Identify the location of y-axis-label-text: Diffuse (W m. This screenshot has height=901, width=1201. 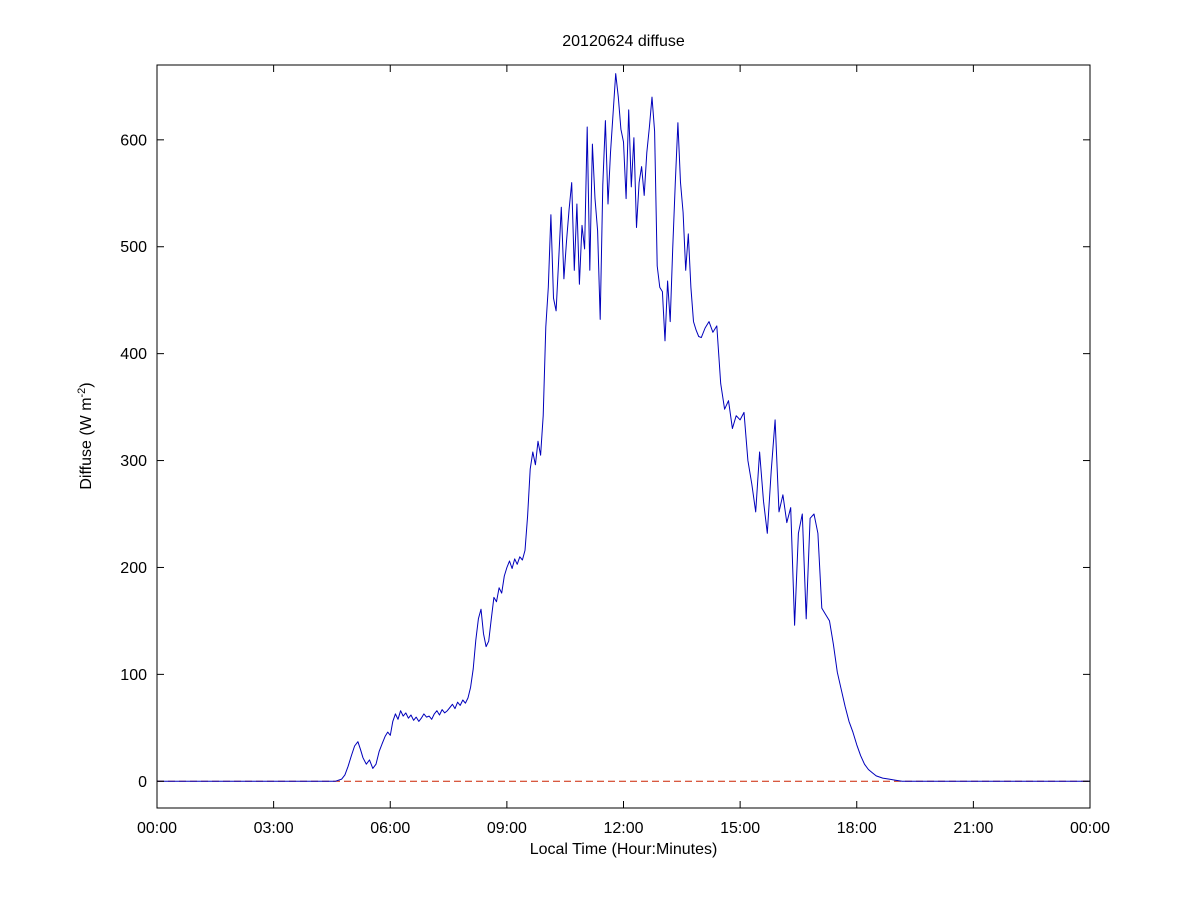
(87, 443).